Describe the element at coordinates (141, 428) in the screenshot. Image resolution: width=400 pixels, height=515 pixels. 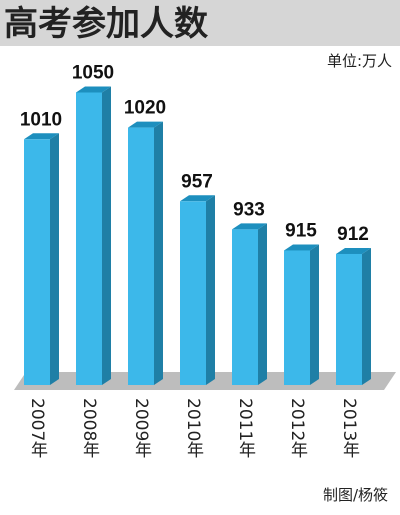
I see `x-tick-label: 2009年` at that location.